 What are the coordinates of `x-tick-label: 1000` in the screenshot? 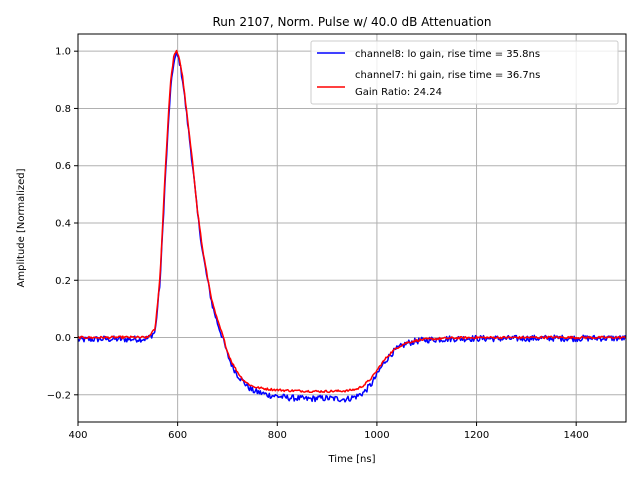 It's located at (376, 435).